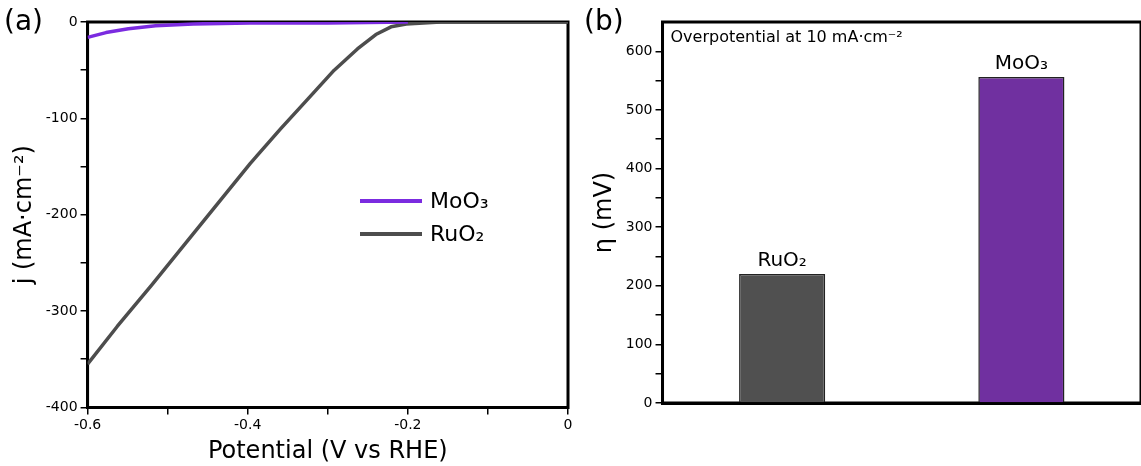 This screenshot has height=466, width=1141. I want to click on legend-label: MoO₃, so click(459, 200).